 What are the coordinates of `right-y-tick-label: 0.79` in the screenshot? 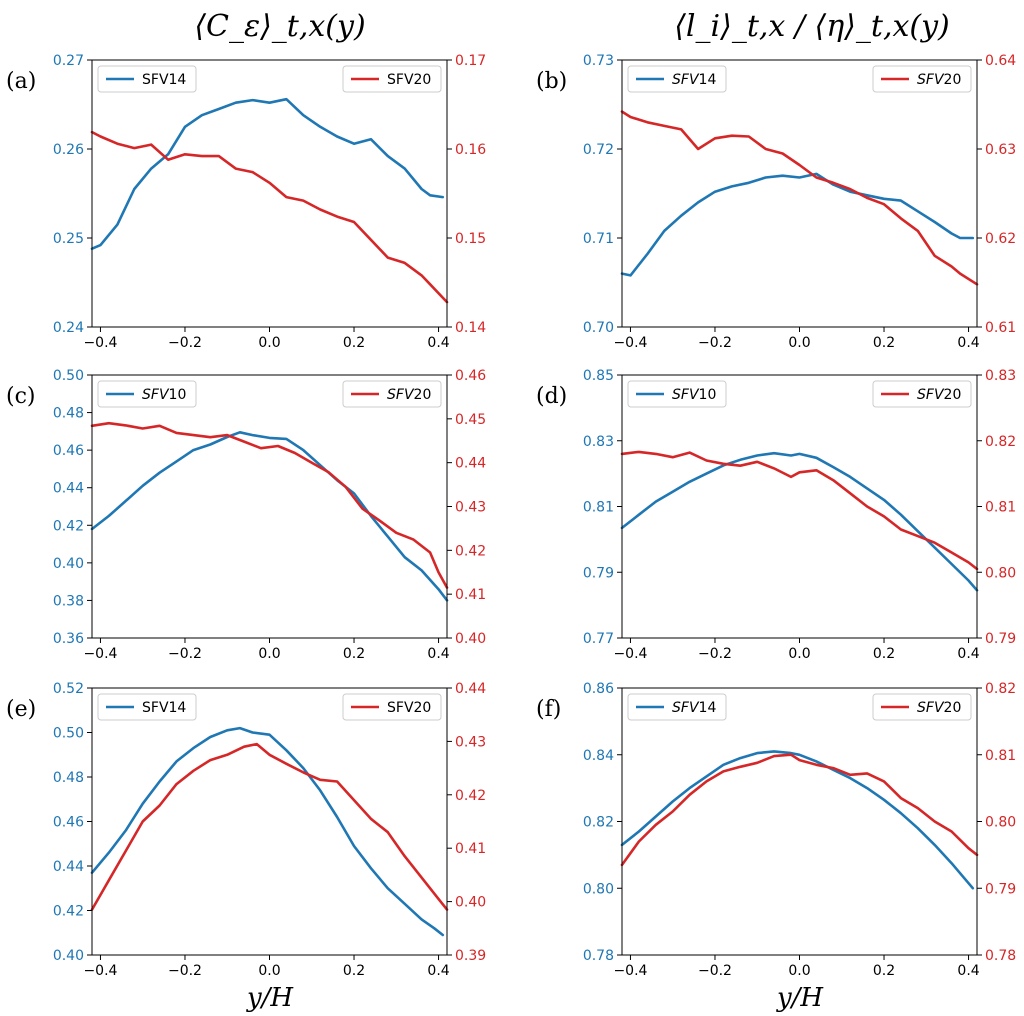 It's located at (1000, 889).